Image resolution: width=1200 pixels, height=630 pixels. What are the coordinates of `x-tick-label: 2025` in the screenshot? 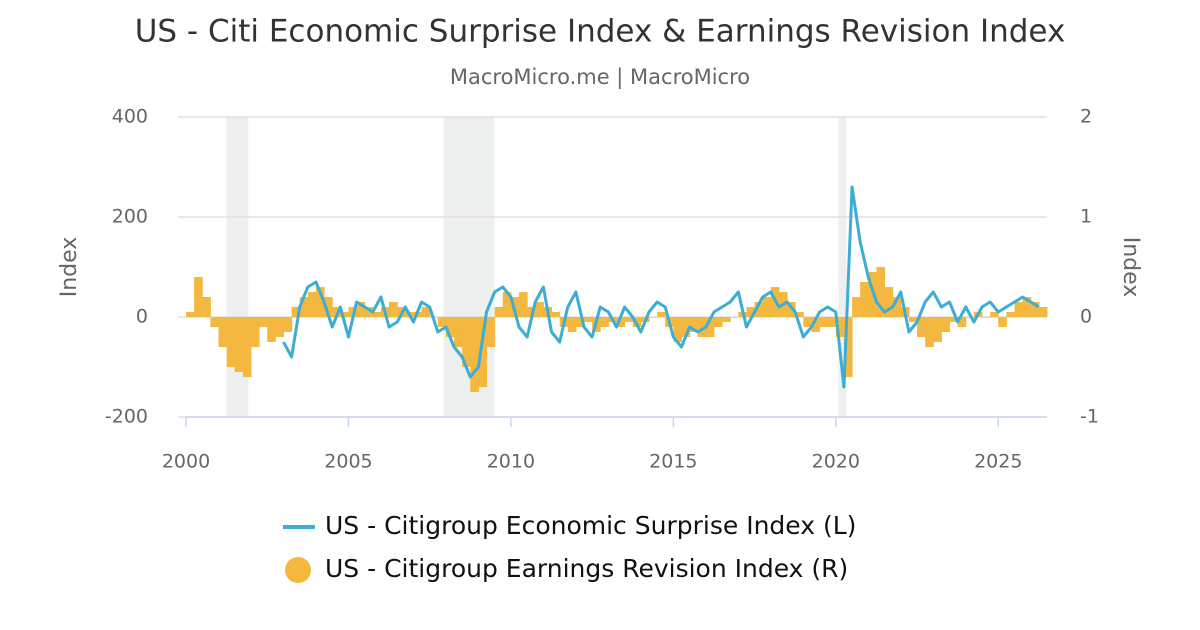 It's located at (998, 462).